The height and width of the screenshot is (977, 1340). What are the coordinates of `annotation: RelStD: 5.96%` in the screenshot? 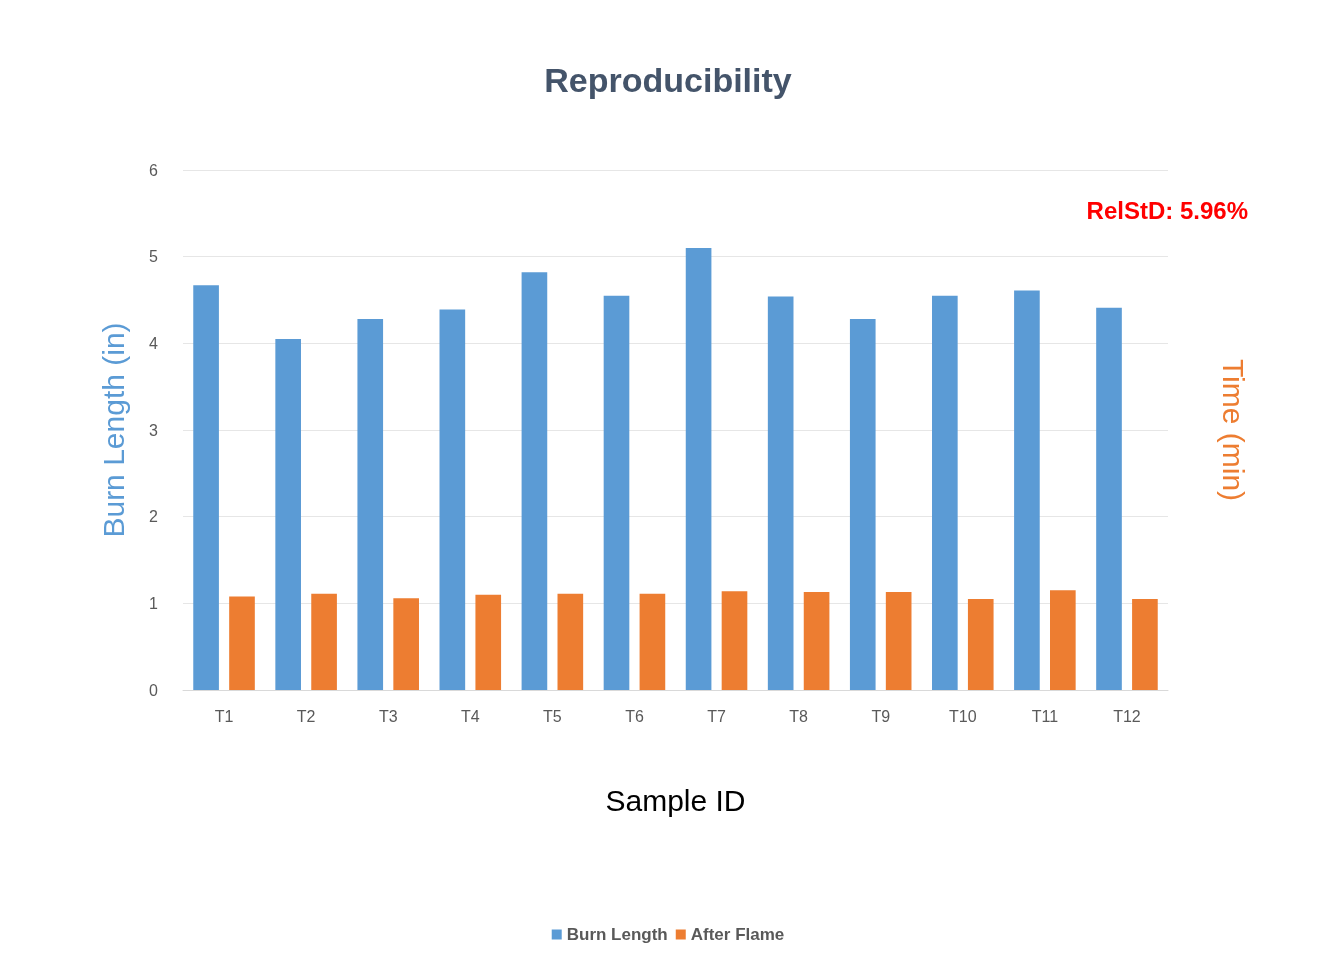 It's located at (1167, 210).